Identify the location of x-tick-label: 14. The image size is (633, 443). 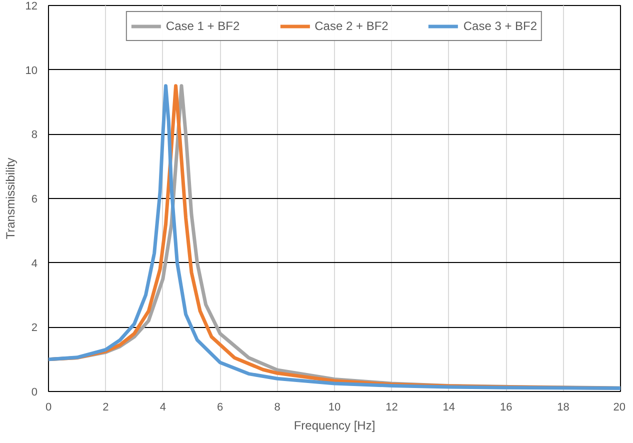
(449, 408).